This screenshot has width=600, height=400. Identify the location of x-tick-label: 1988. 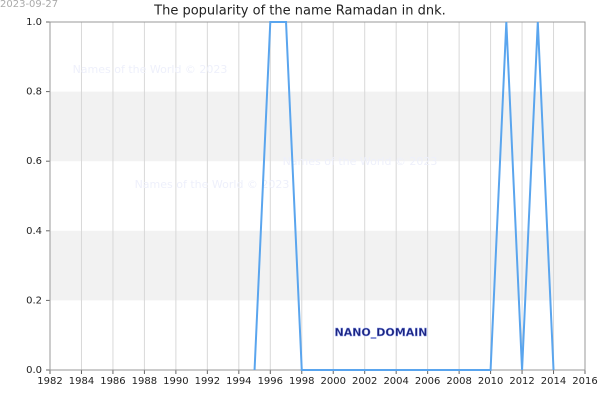
(144, 381).